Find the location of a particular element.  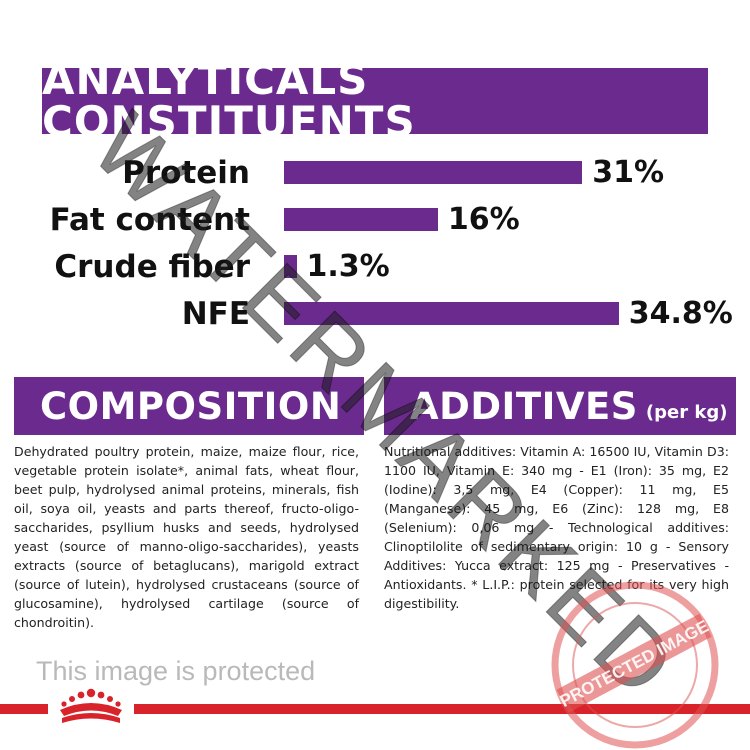

nutrient-value: 34.8% is located at coordinates (680, 313).